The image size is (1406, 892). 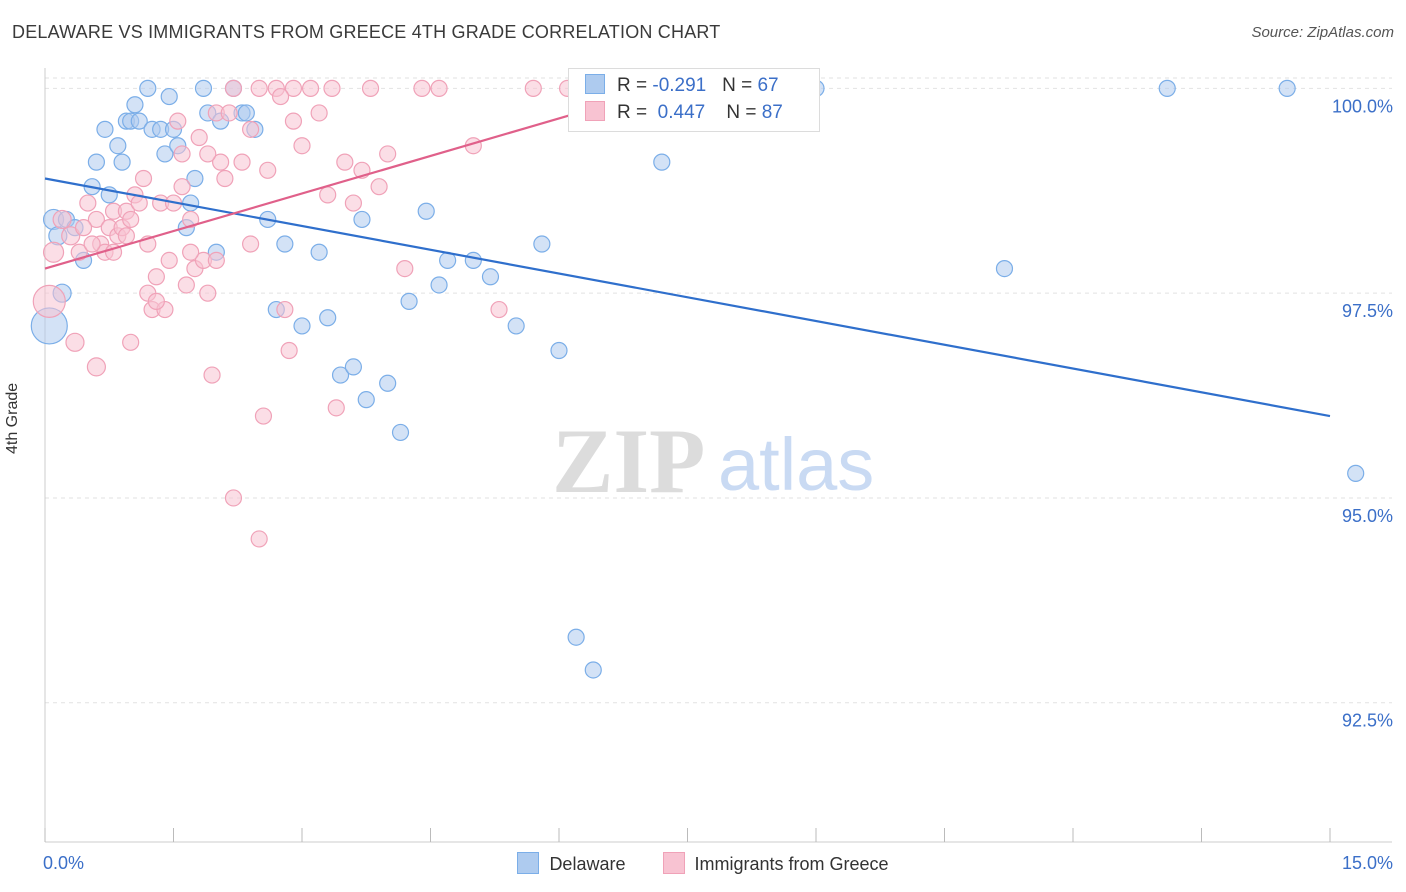 I want to click on y-tick-label-0: 100.0%, so click(x=1362, y=106).